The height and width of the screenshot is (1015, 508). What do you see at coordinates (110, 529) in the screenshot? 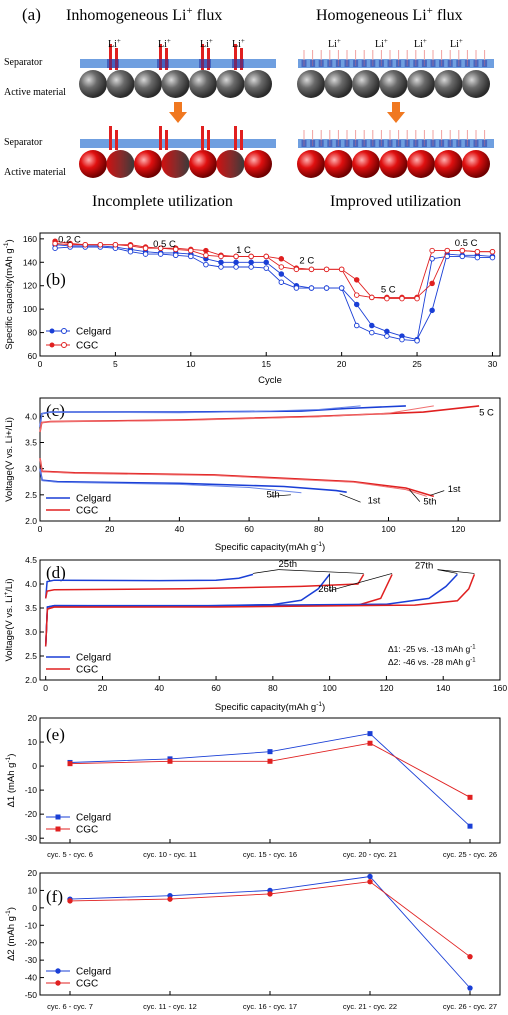
I see `chart-c-xtick-label: 20` at bounding box center [110, 529].